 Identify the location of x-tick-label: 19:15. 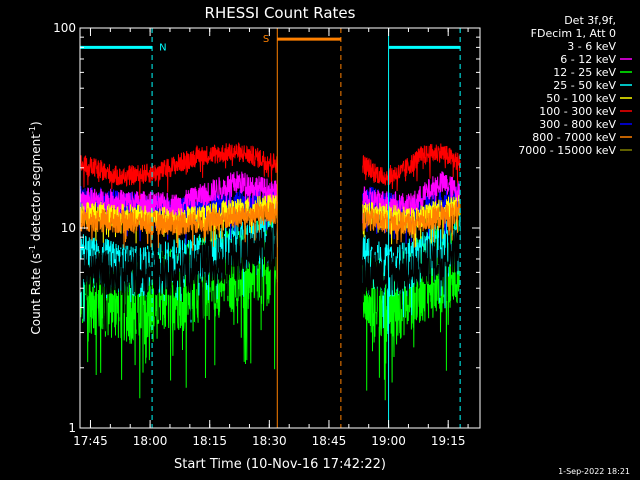
(448, 441).